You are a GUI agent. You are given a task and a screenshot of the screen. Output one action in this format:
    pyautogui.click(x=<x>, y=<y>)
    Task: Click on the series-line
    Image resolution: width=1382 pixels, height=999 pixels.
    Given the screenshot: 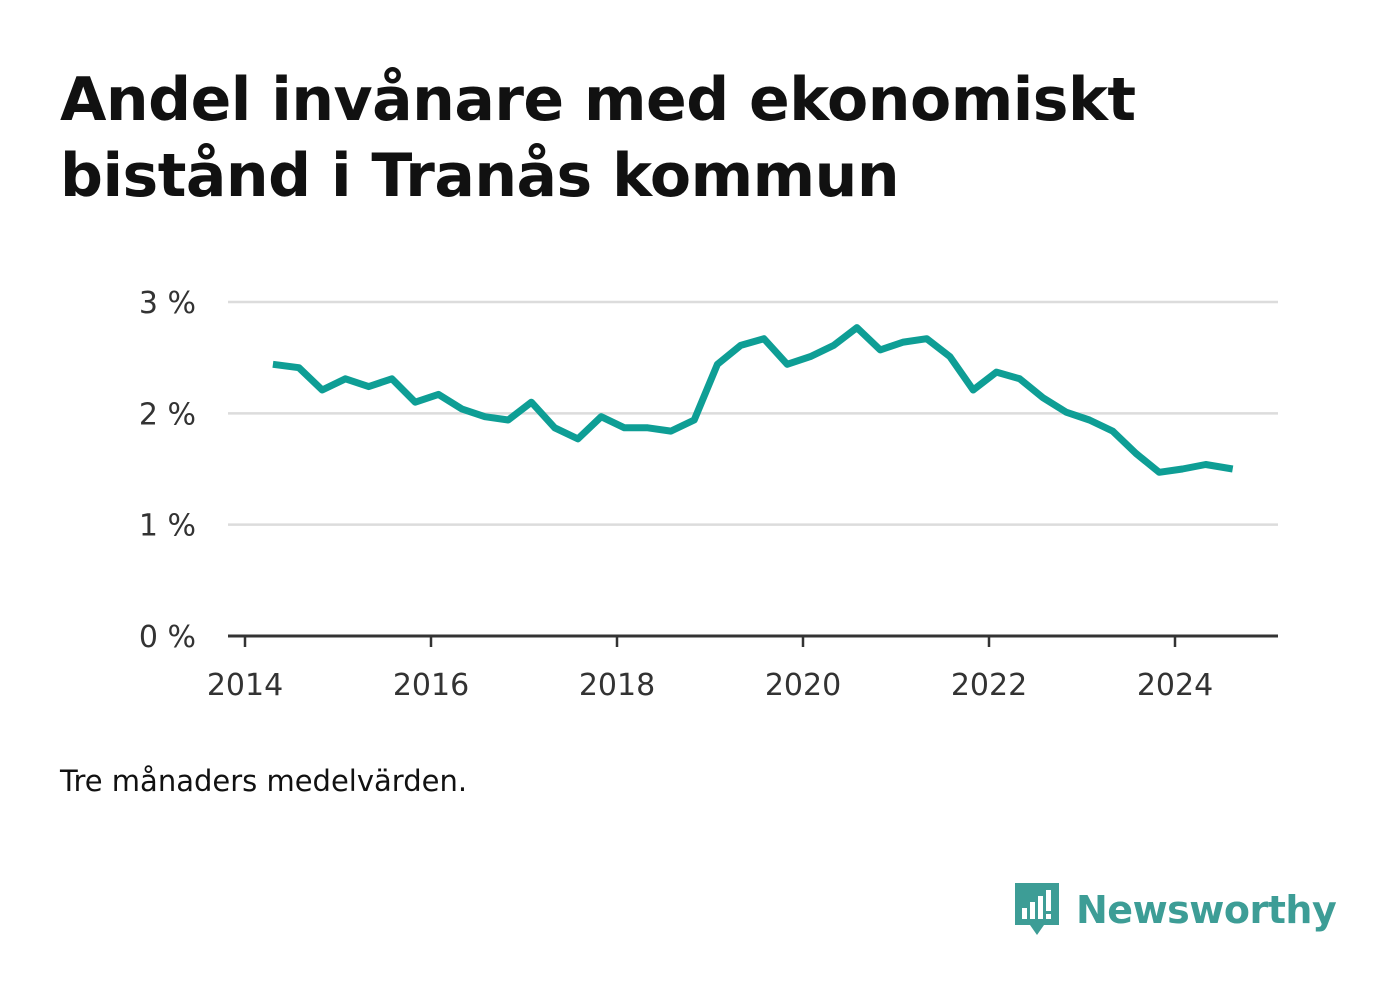 What is the action you would take?
    pyautogui.click(x=753, y=400)
    